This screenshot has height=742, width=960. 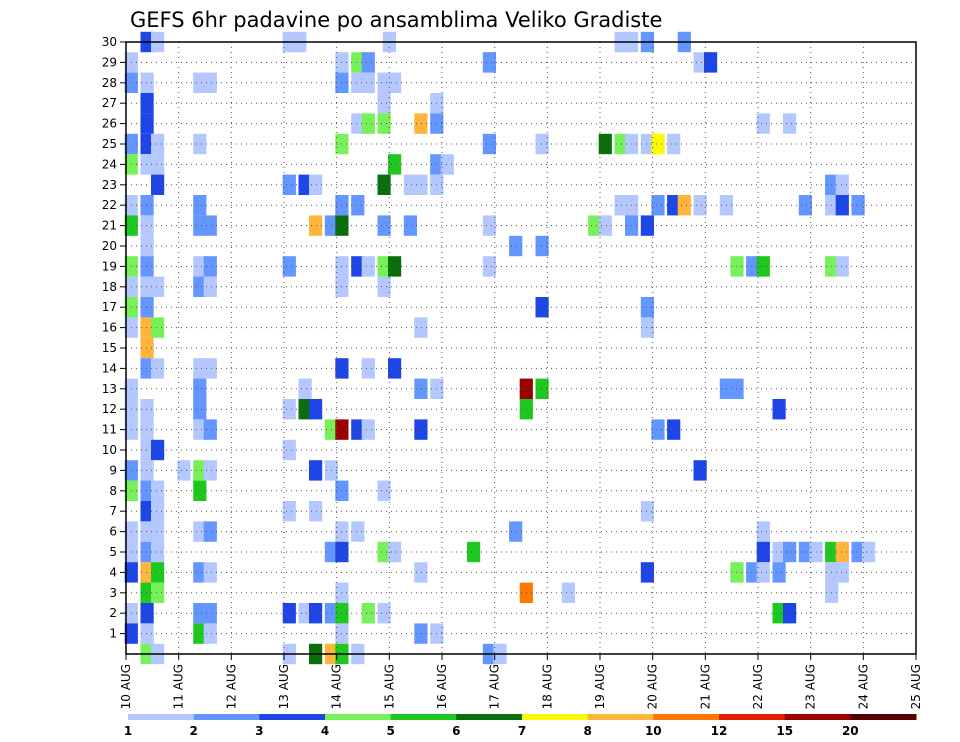 I want to click on y-tick-label: 6, so click(x=113, y=532).